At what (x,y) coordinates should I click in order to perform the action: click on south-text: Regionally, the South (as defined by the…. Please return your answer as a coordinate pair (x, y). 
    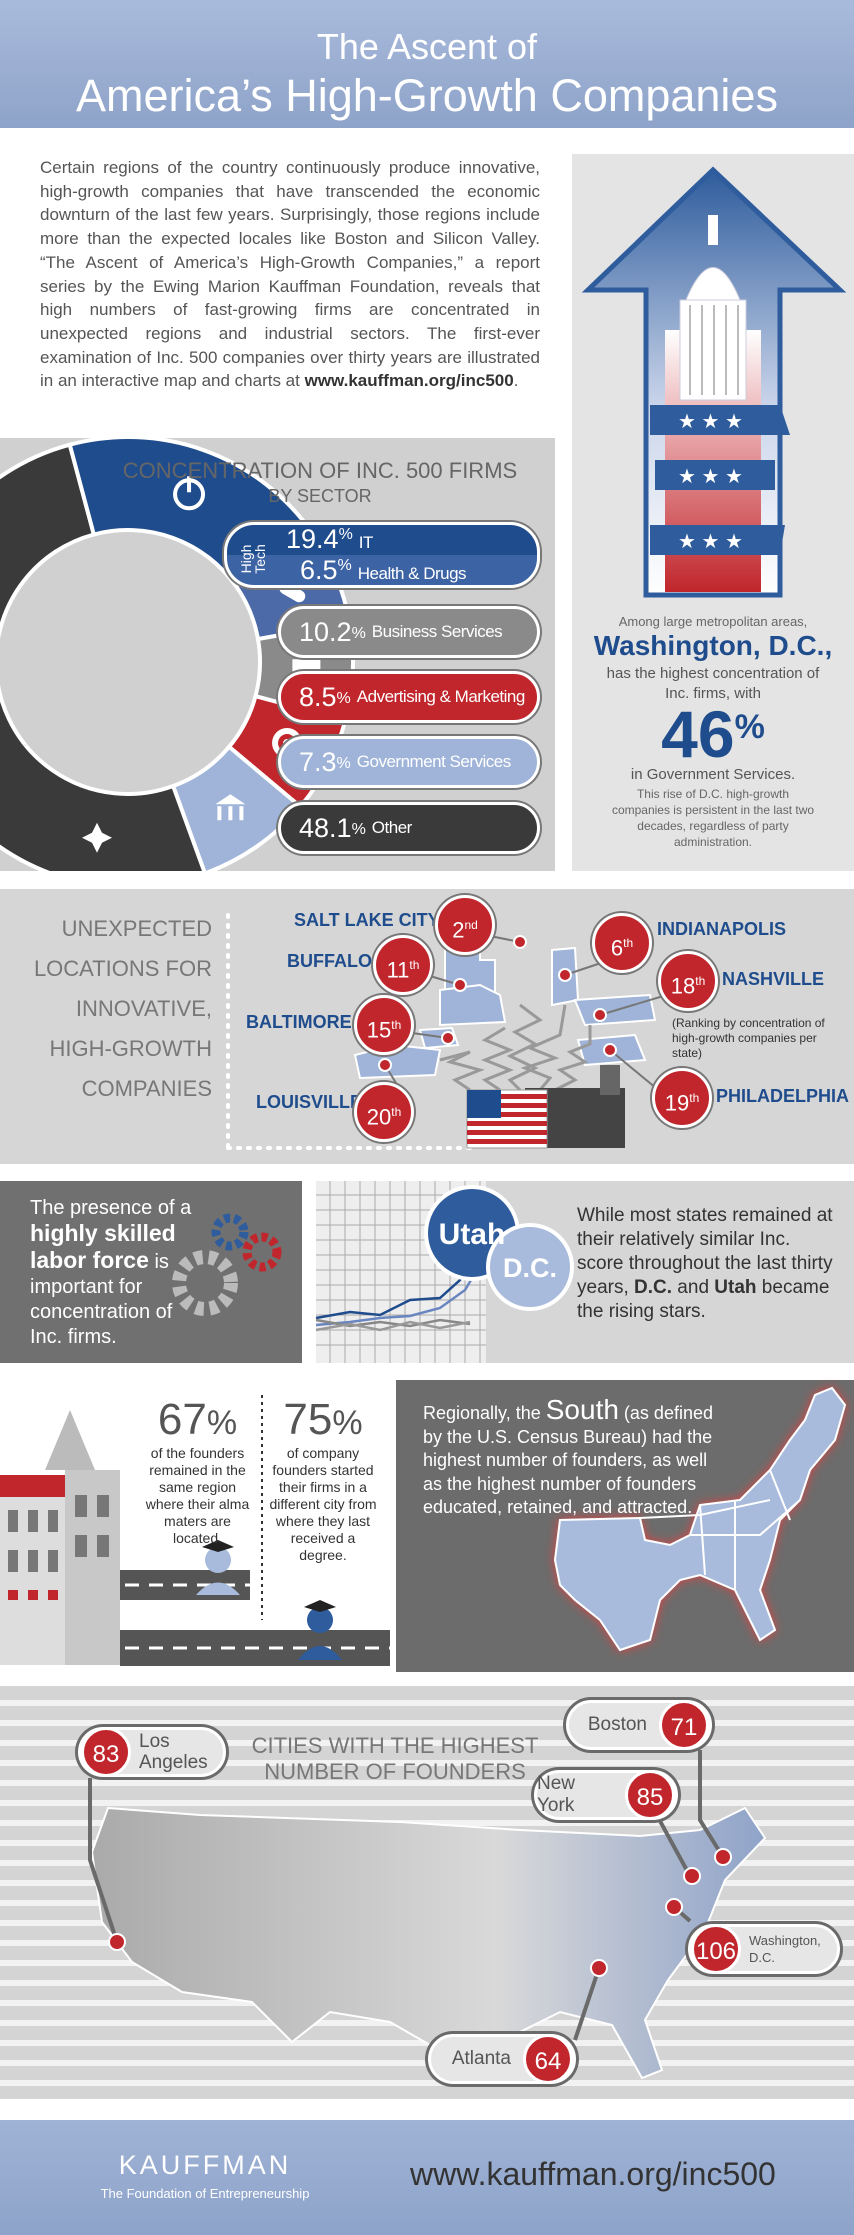
    Looking at the image, I should click on (573, 1458).